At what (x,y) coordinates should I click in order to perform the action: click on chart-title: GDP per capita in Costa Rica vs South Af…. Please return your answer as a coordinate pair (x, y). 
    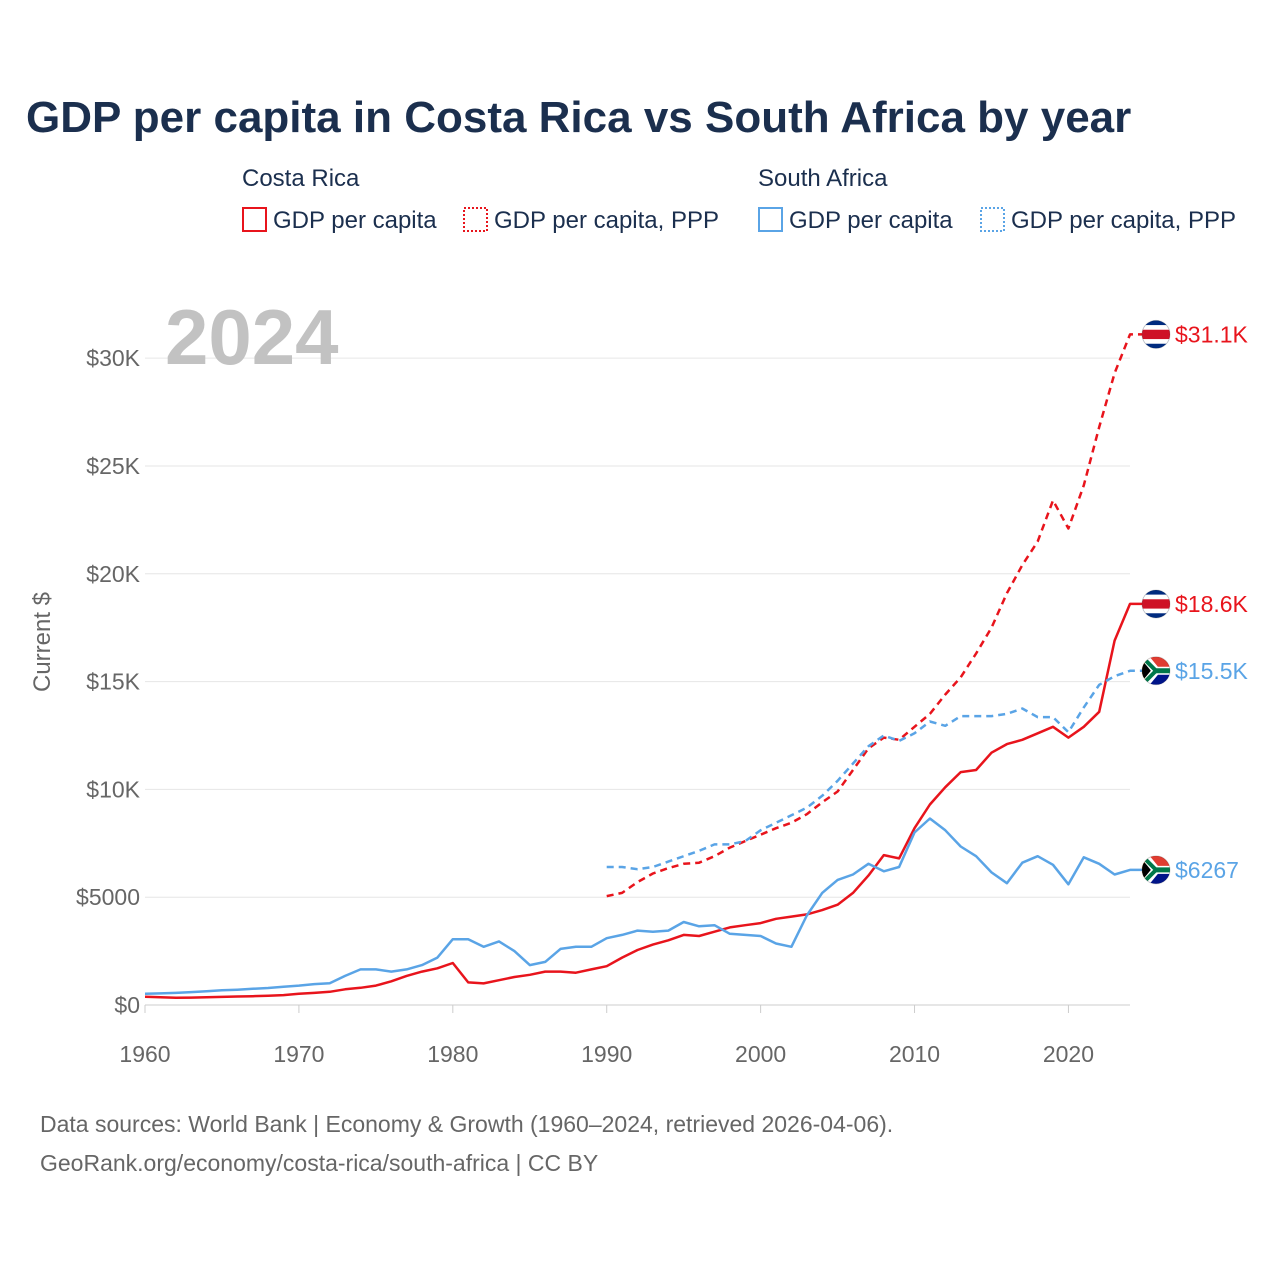
    Looking at the image, I should click on (578, 117).